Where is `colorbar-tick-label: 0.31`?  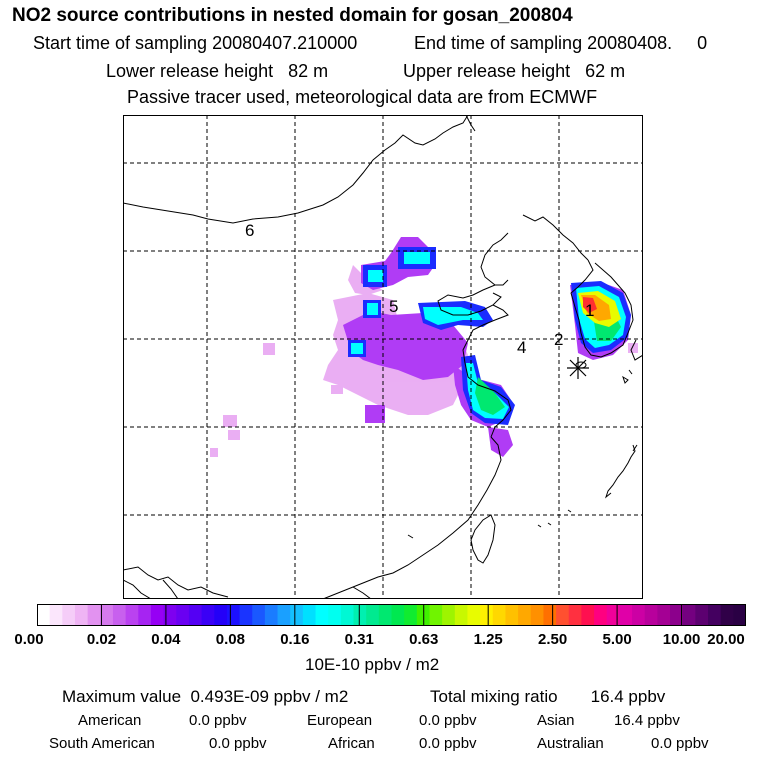 colorbar-tick-label: 0.31 is located at coordinates (359, 639).